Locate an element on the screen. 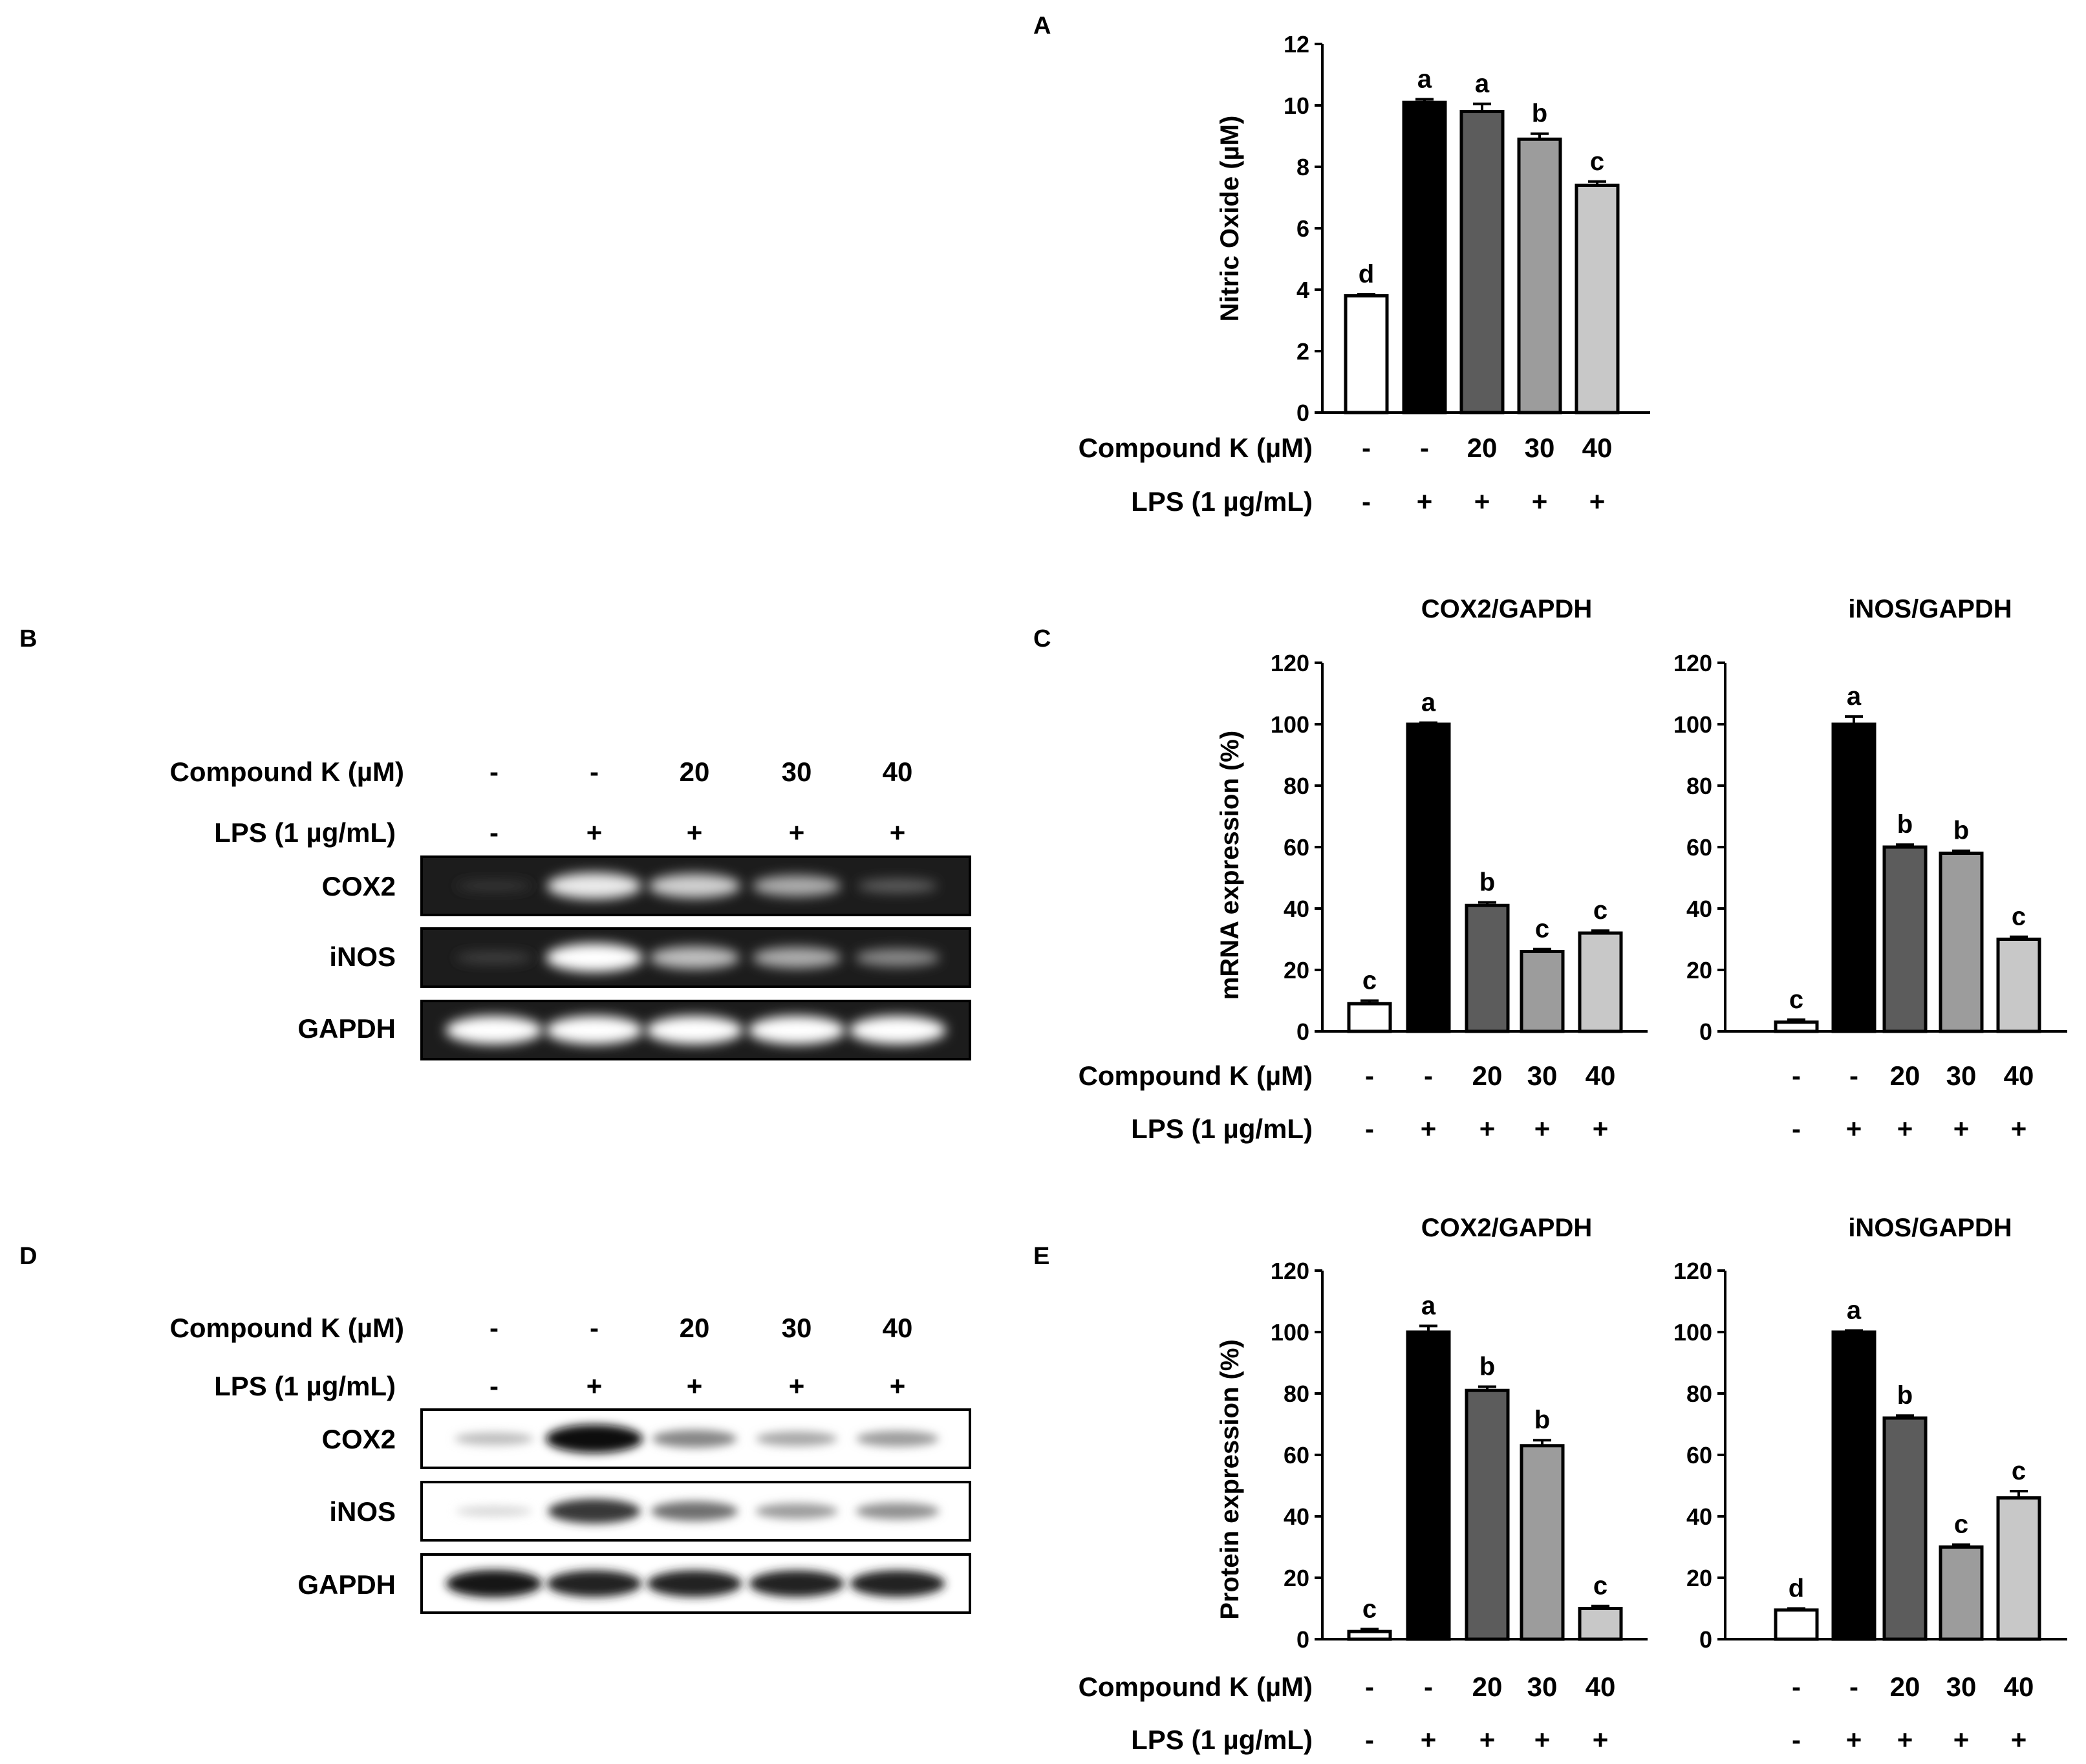 This screenshot has width=2086, height=1764. y-tick-label: 60 is located at coordinates (1296, 1455).